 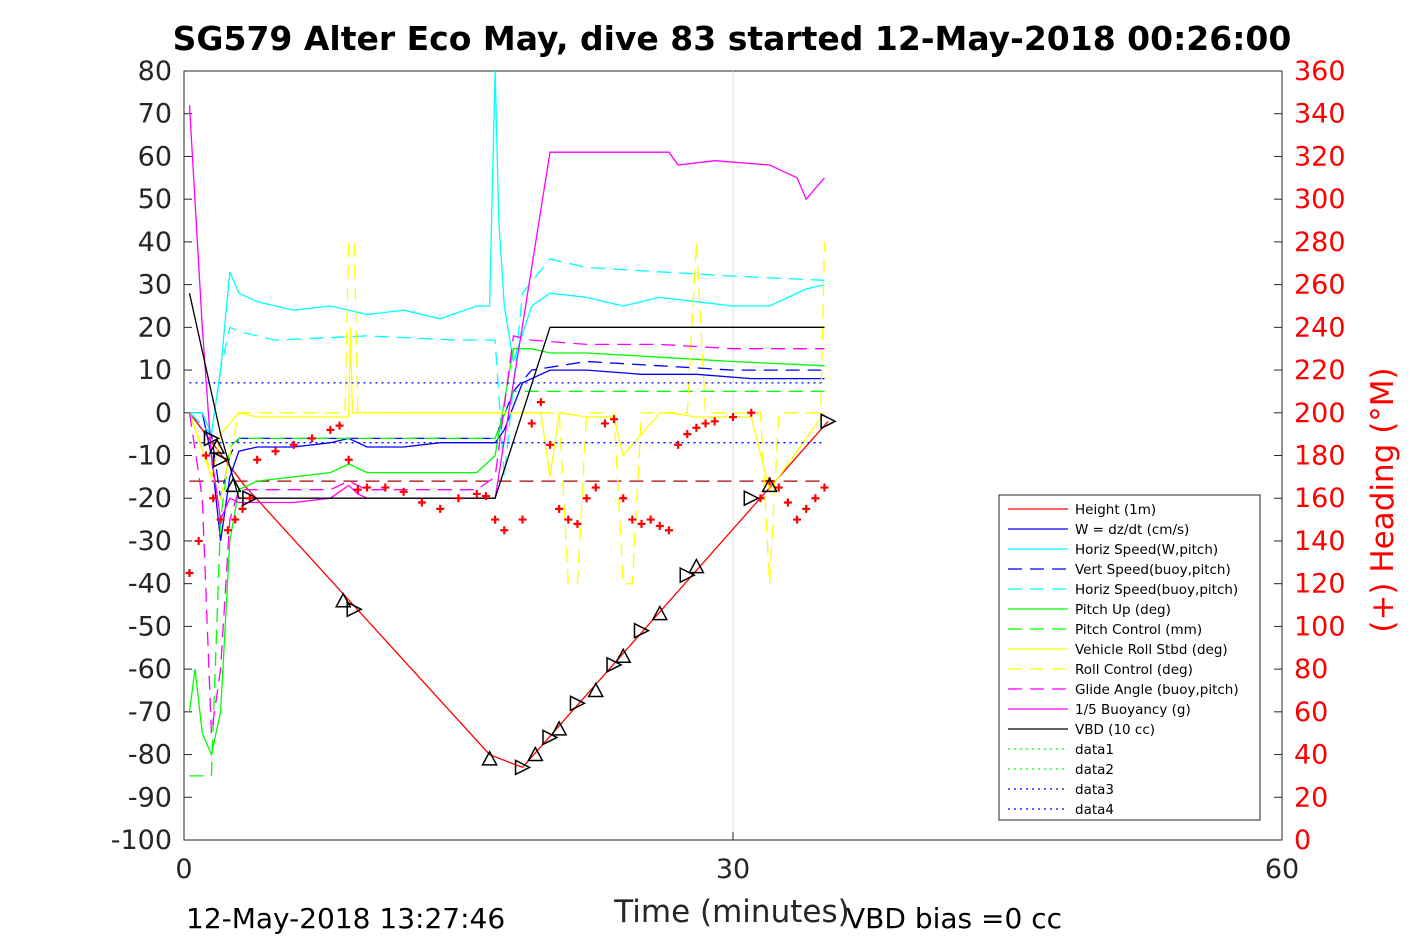 What do you see at coordinates (1320, 498) in the screenshot?
I see `y-right-tick-label: 160` at bounding box center [1320, 498].